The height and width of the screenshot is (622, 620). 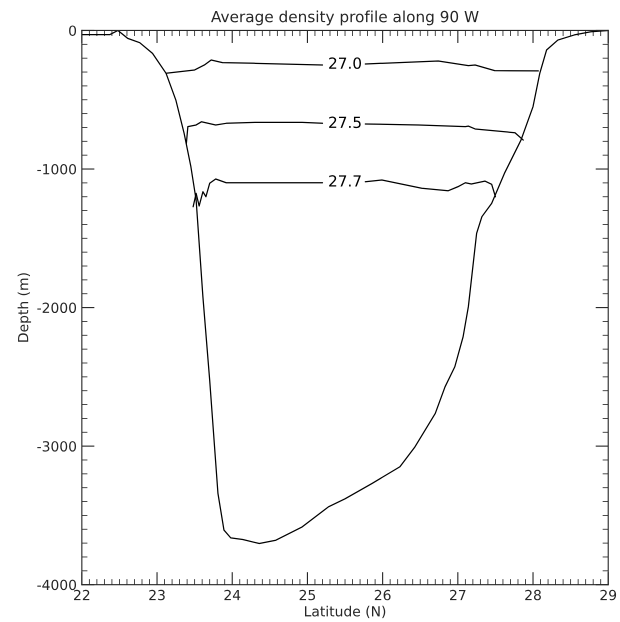 What do you see at coordinates (382, 595) in the screenshot?
I see `x-tick-label: 26` at bounding box center [382, 595].